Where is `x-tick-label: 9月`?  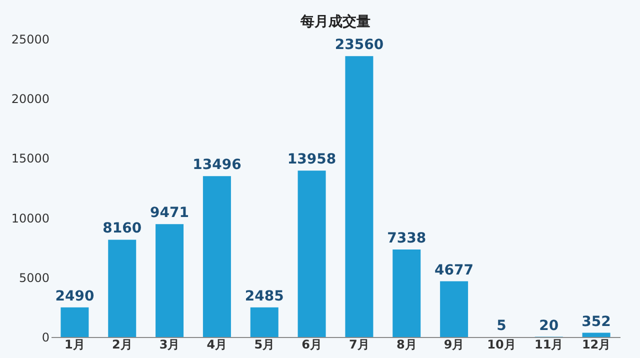 x-tick-label: 9月 is located at coordinates (454, 345).